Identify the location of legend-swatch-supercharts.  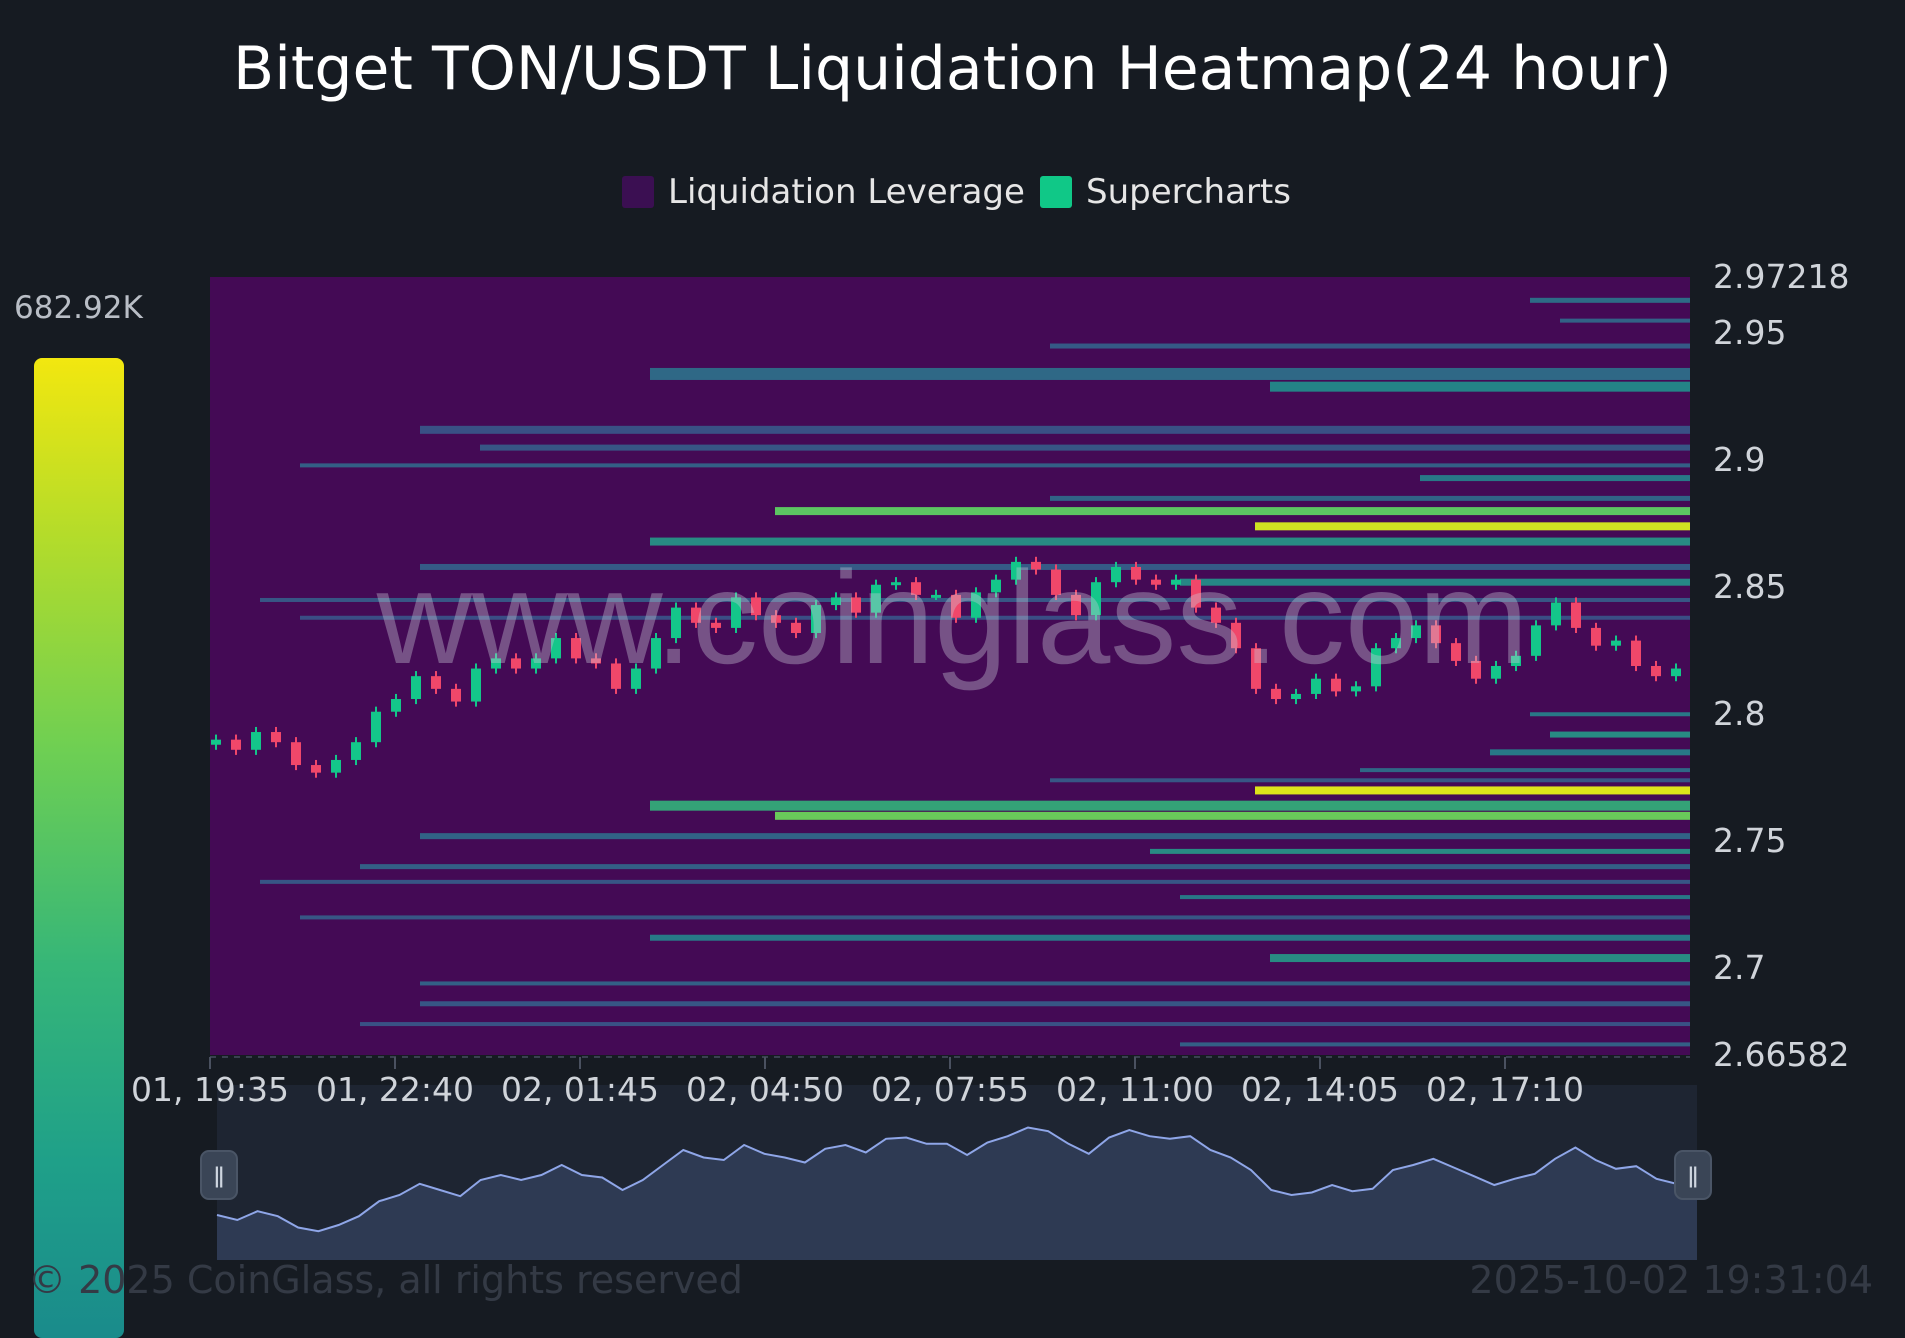
(1056, 192).